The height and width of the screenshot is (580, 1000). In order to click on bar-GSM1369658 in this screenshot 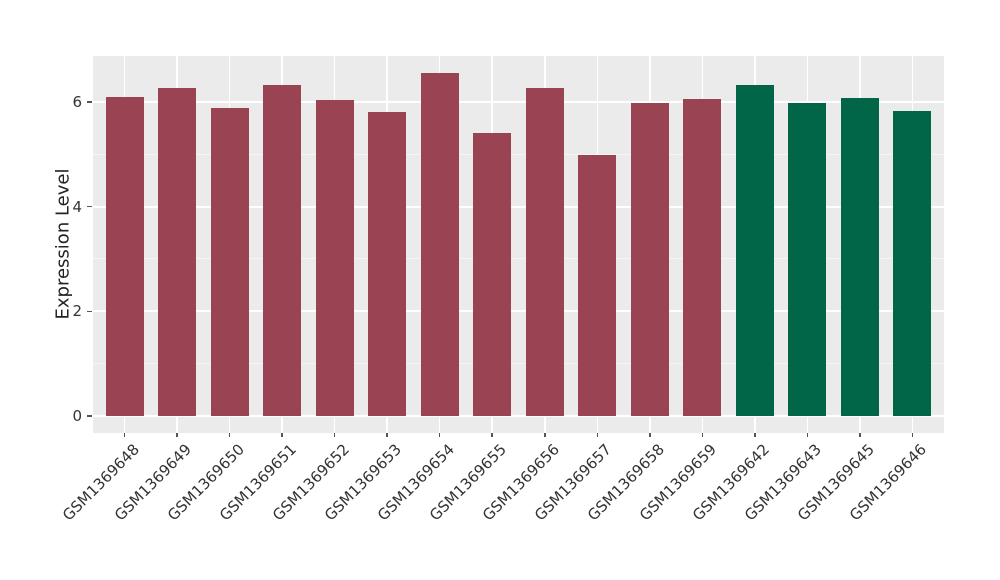, I will do `click(649, 259)`.